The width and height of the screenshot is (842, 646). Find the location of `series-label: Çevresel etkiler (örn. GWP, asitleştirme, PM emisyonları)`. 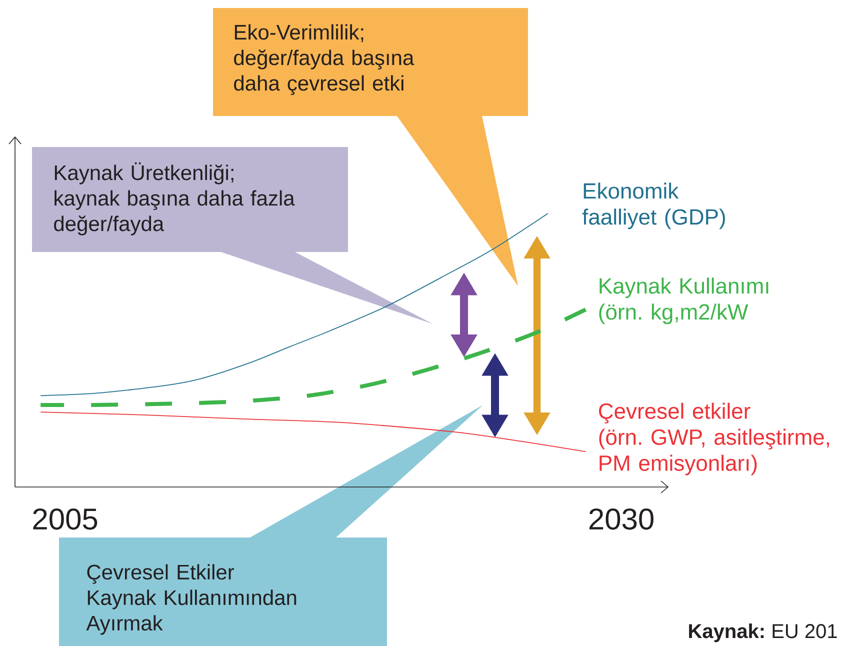

series-label: Çevresel etkiler (örn. GWP, asitleştirme, PM emisyonları) is located at coordinates (714, 439).